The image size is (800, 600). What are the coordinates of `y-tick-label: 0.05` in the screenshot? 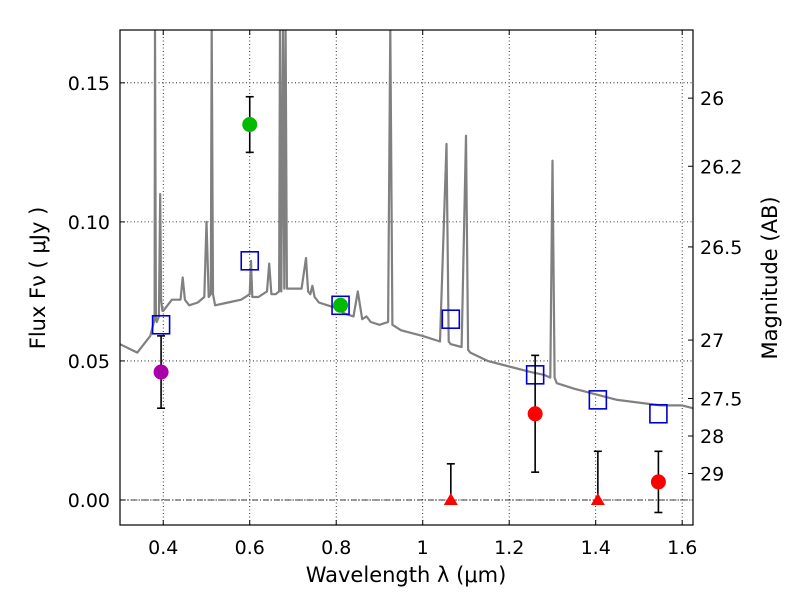 It's located at (89, 362).